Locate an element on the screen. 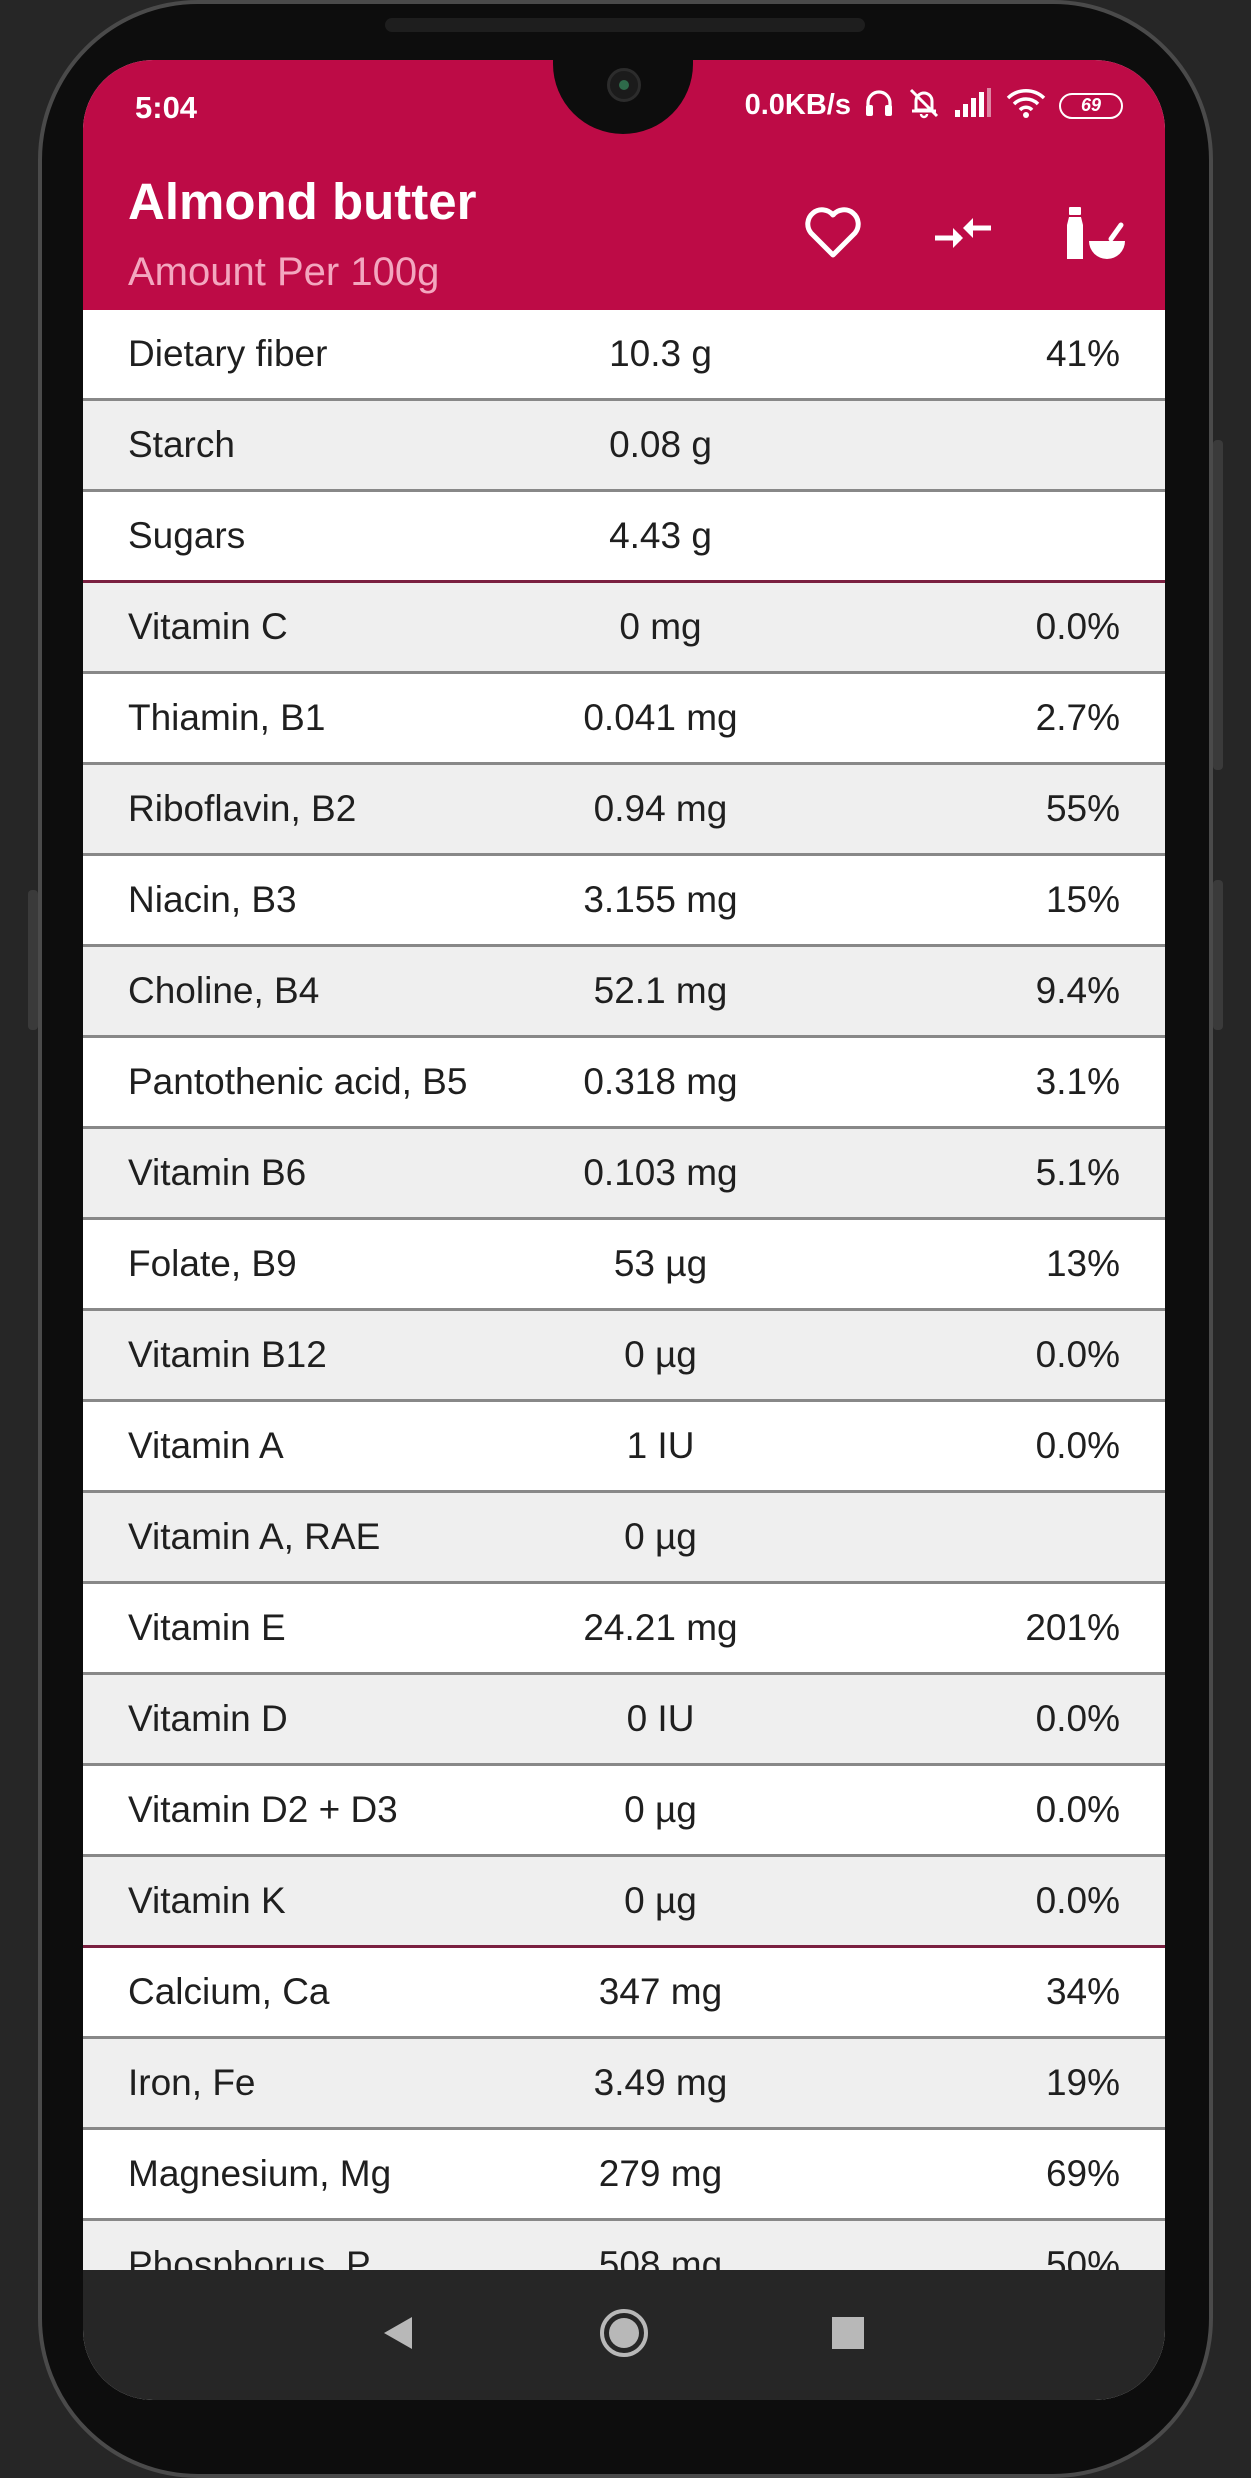 This screenshot has height=2478, width=1251. back-button is located at coordinates (398, 2333).